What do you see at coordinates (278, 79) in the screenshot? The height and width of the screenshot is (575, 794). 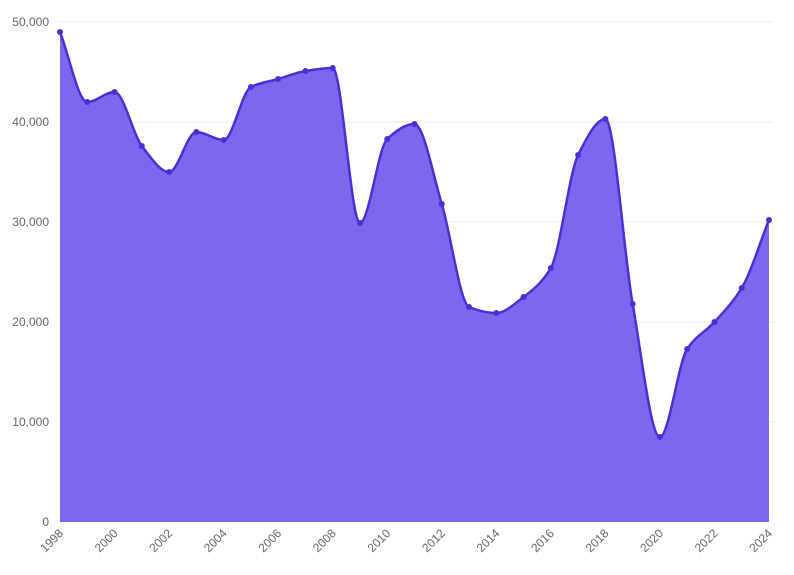 I see `data-point-2006` at bounding box center [278, 79].